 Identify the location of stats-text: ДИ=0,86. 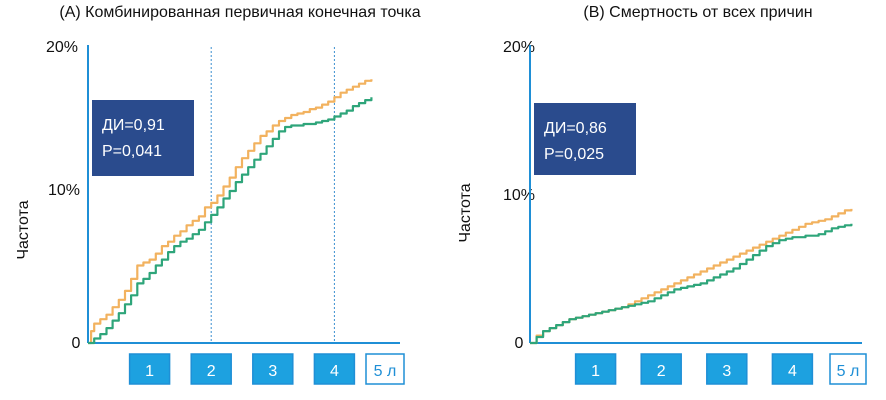
(575, 128).